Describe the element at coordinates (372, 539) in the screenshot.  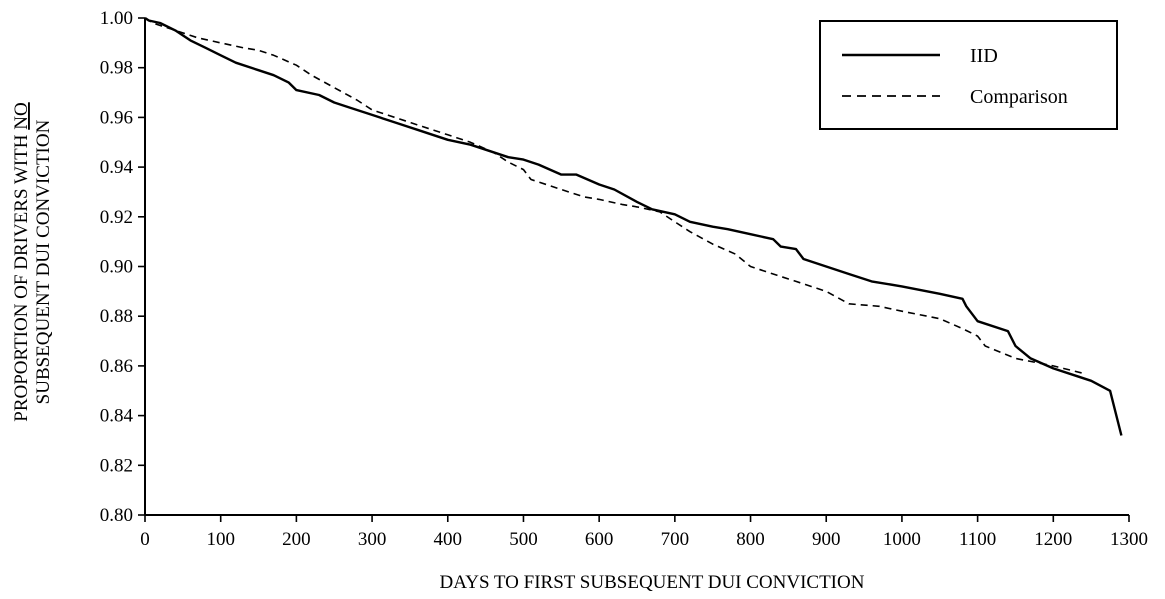
I see `x-tick-label: 300` at that location.